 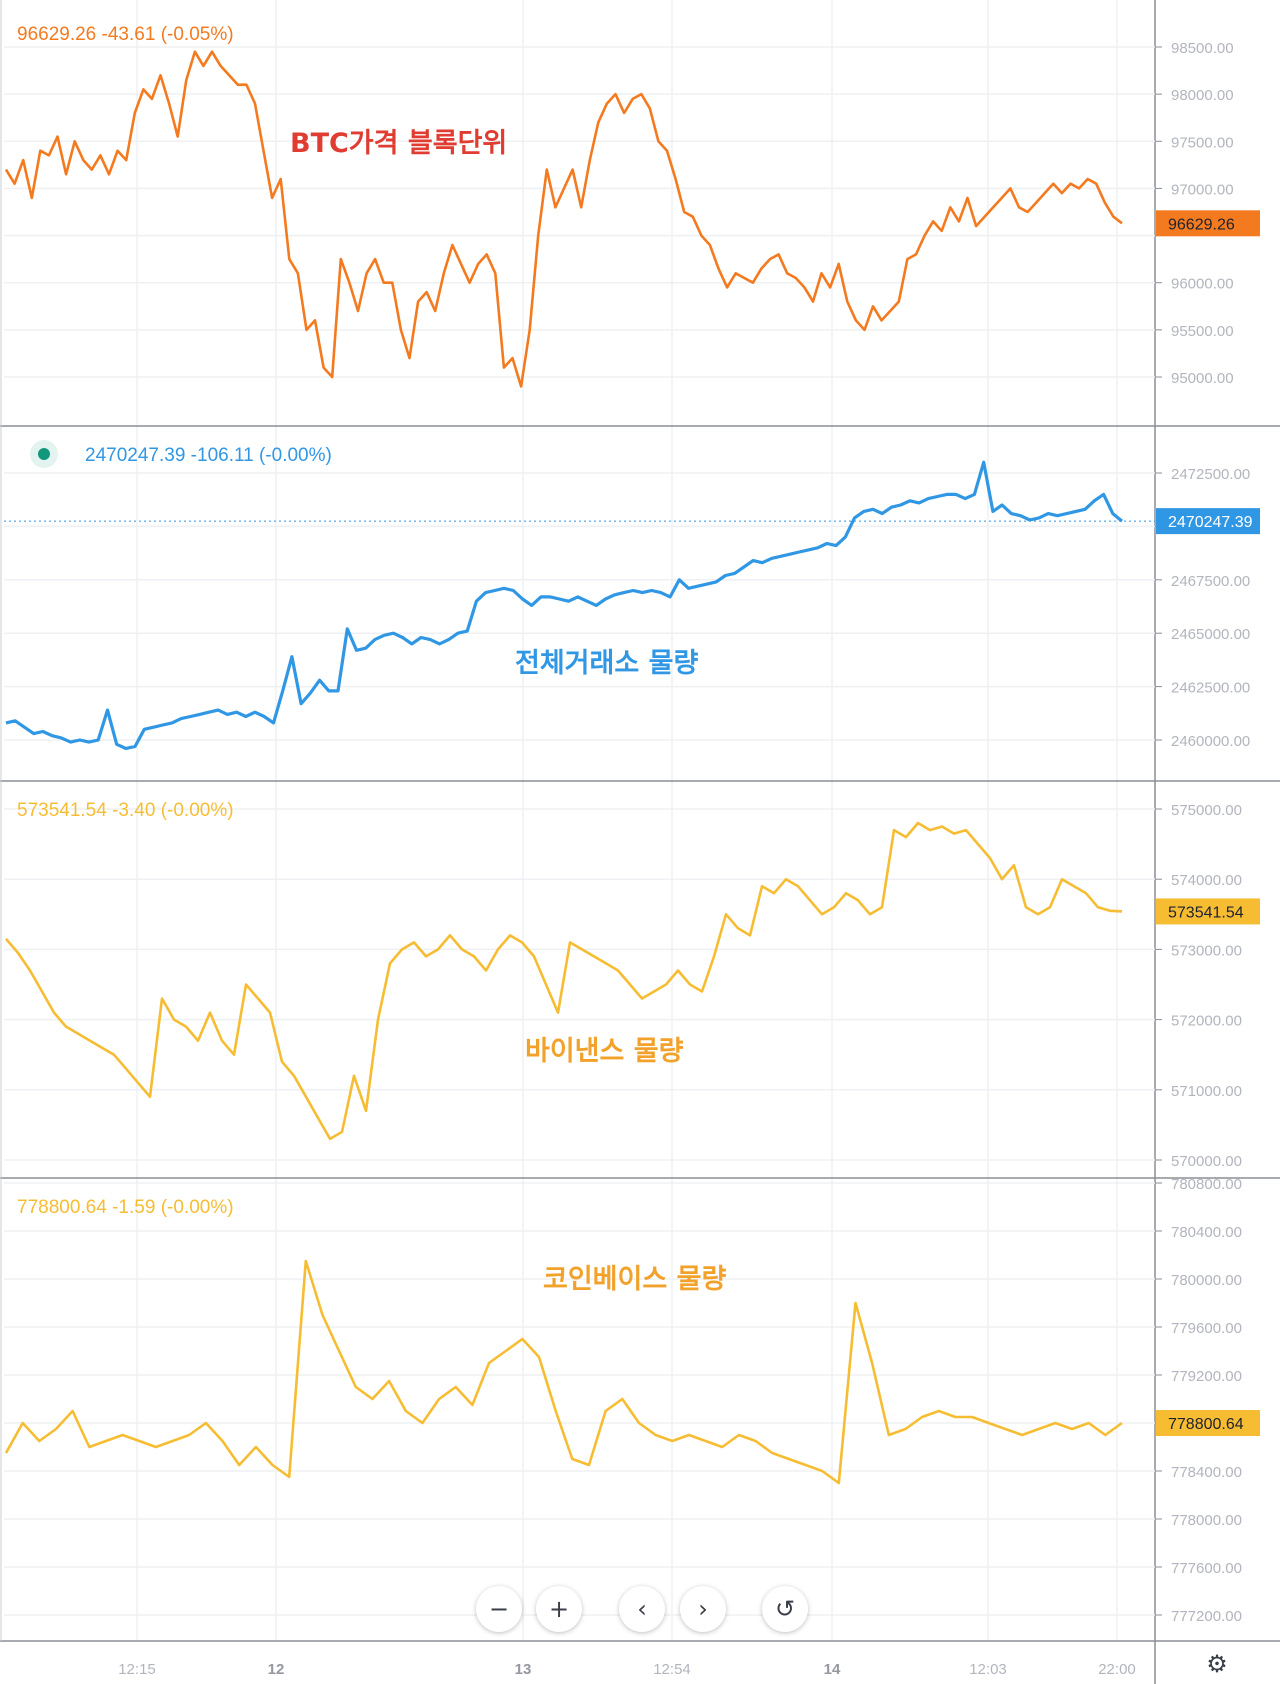 I want to click on last-value-tag-label: 2470247.39, so click(x=1210, y=522).